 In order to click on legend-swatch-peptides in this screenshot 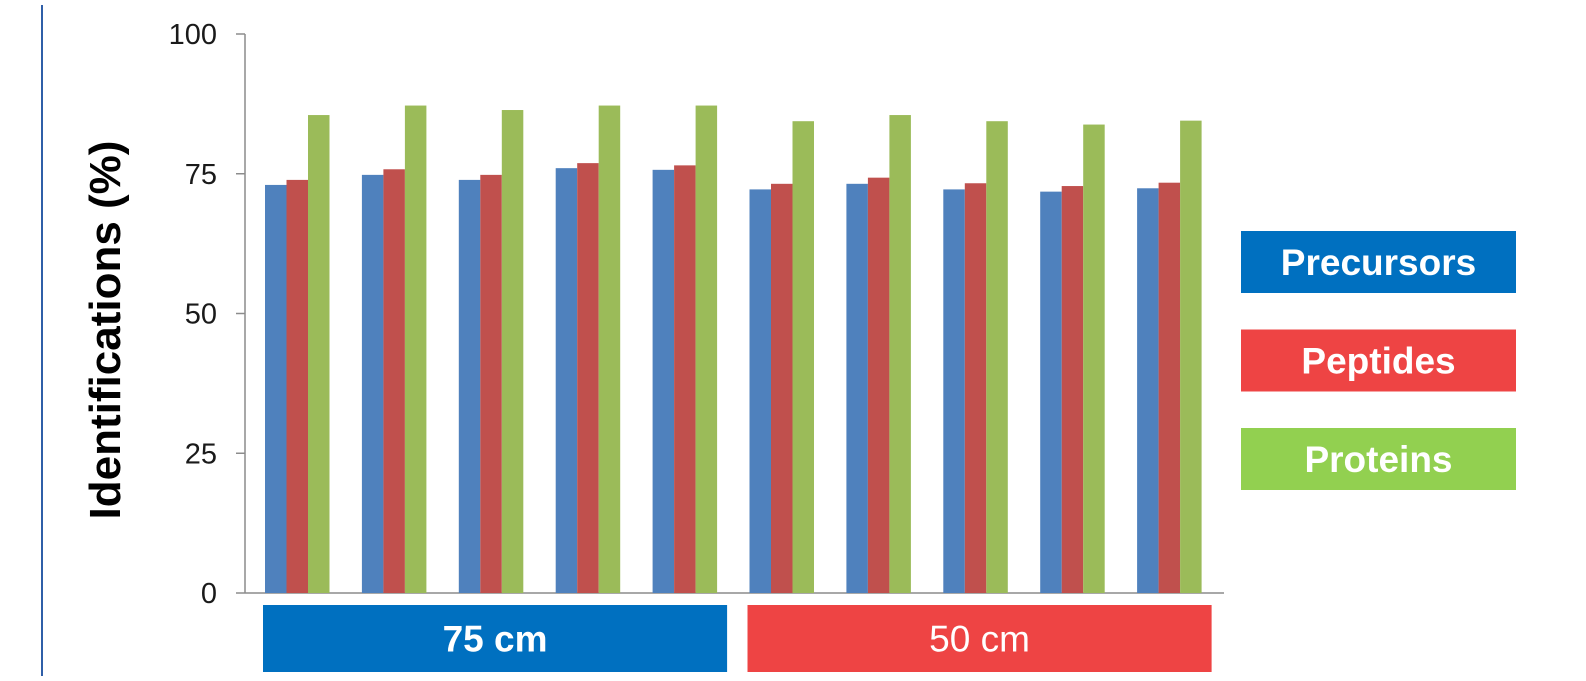, I will do `click(1378, 360)`.